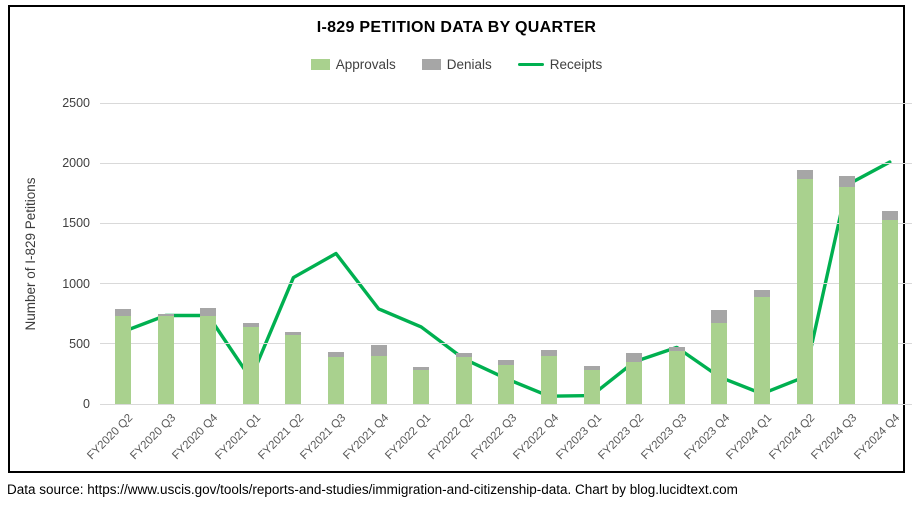 This screenshot has width=917, height=507. What do you see at coordinates (79, 343) in the screenshot?
I see `y-tick-label-500: 500` at bounding box center [79, 343].